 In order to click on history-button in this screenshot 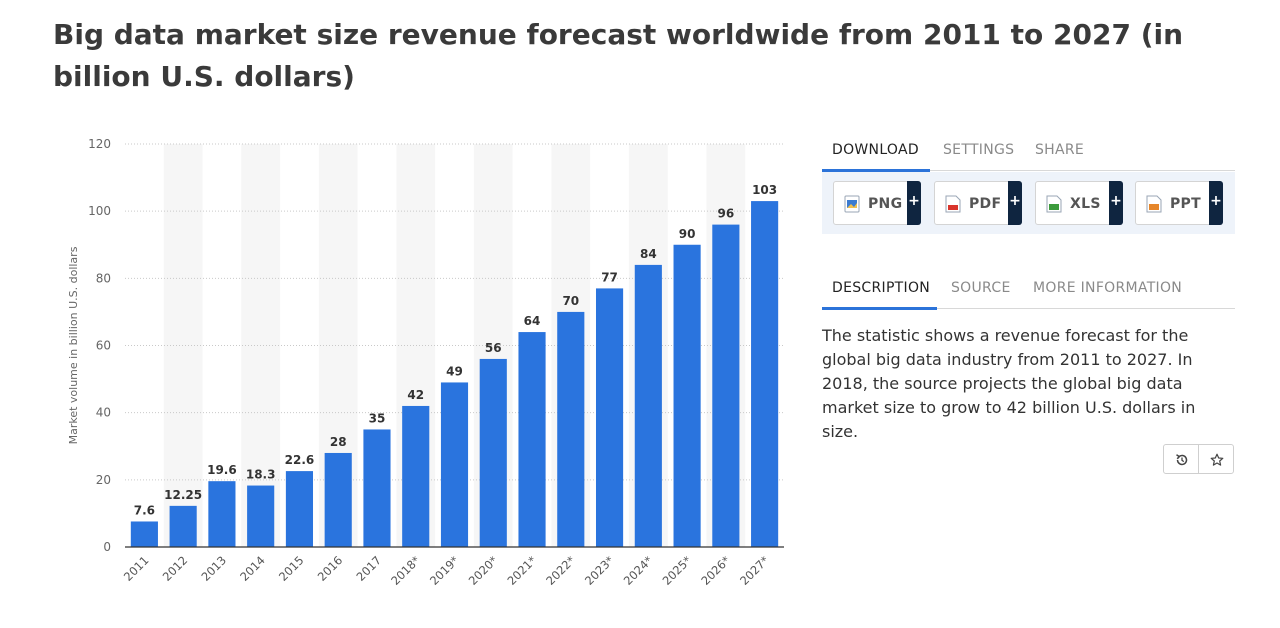, I will do `click(1181, 459)`.